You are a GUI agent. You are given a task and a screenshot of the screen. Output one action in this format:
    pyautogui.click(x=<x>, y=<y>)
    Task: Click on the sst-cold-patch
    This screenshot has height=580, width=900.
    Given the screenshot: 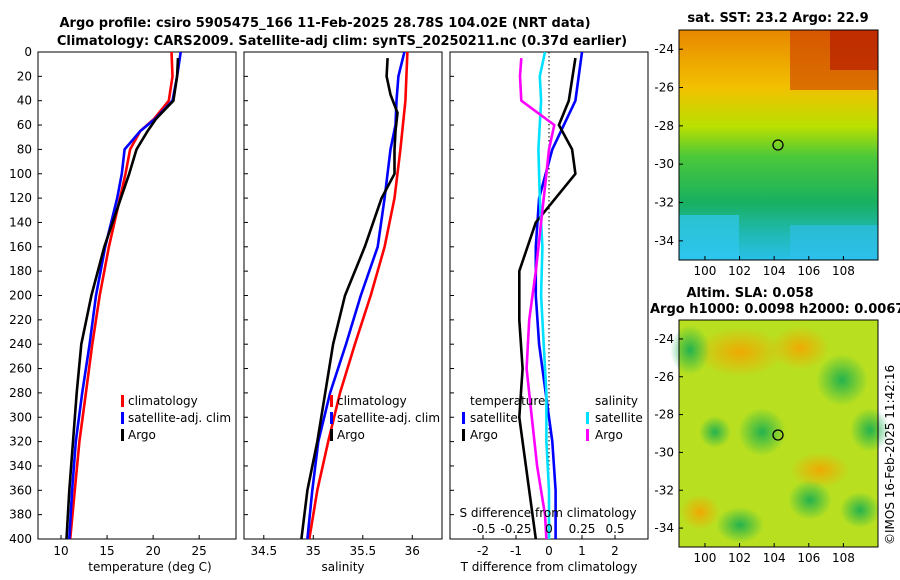 What is the action you would take?
    pyautogui.click(x=709, y=237)
    